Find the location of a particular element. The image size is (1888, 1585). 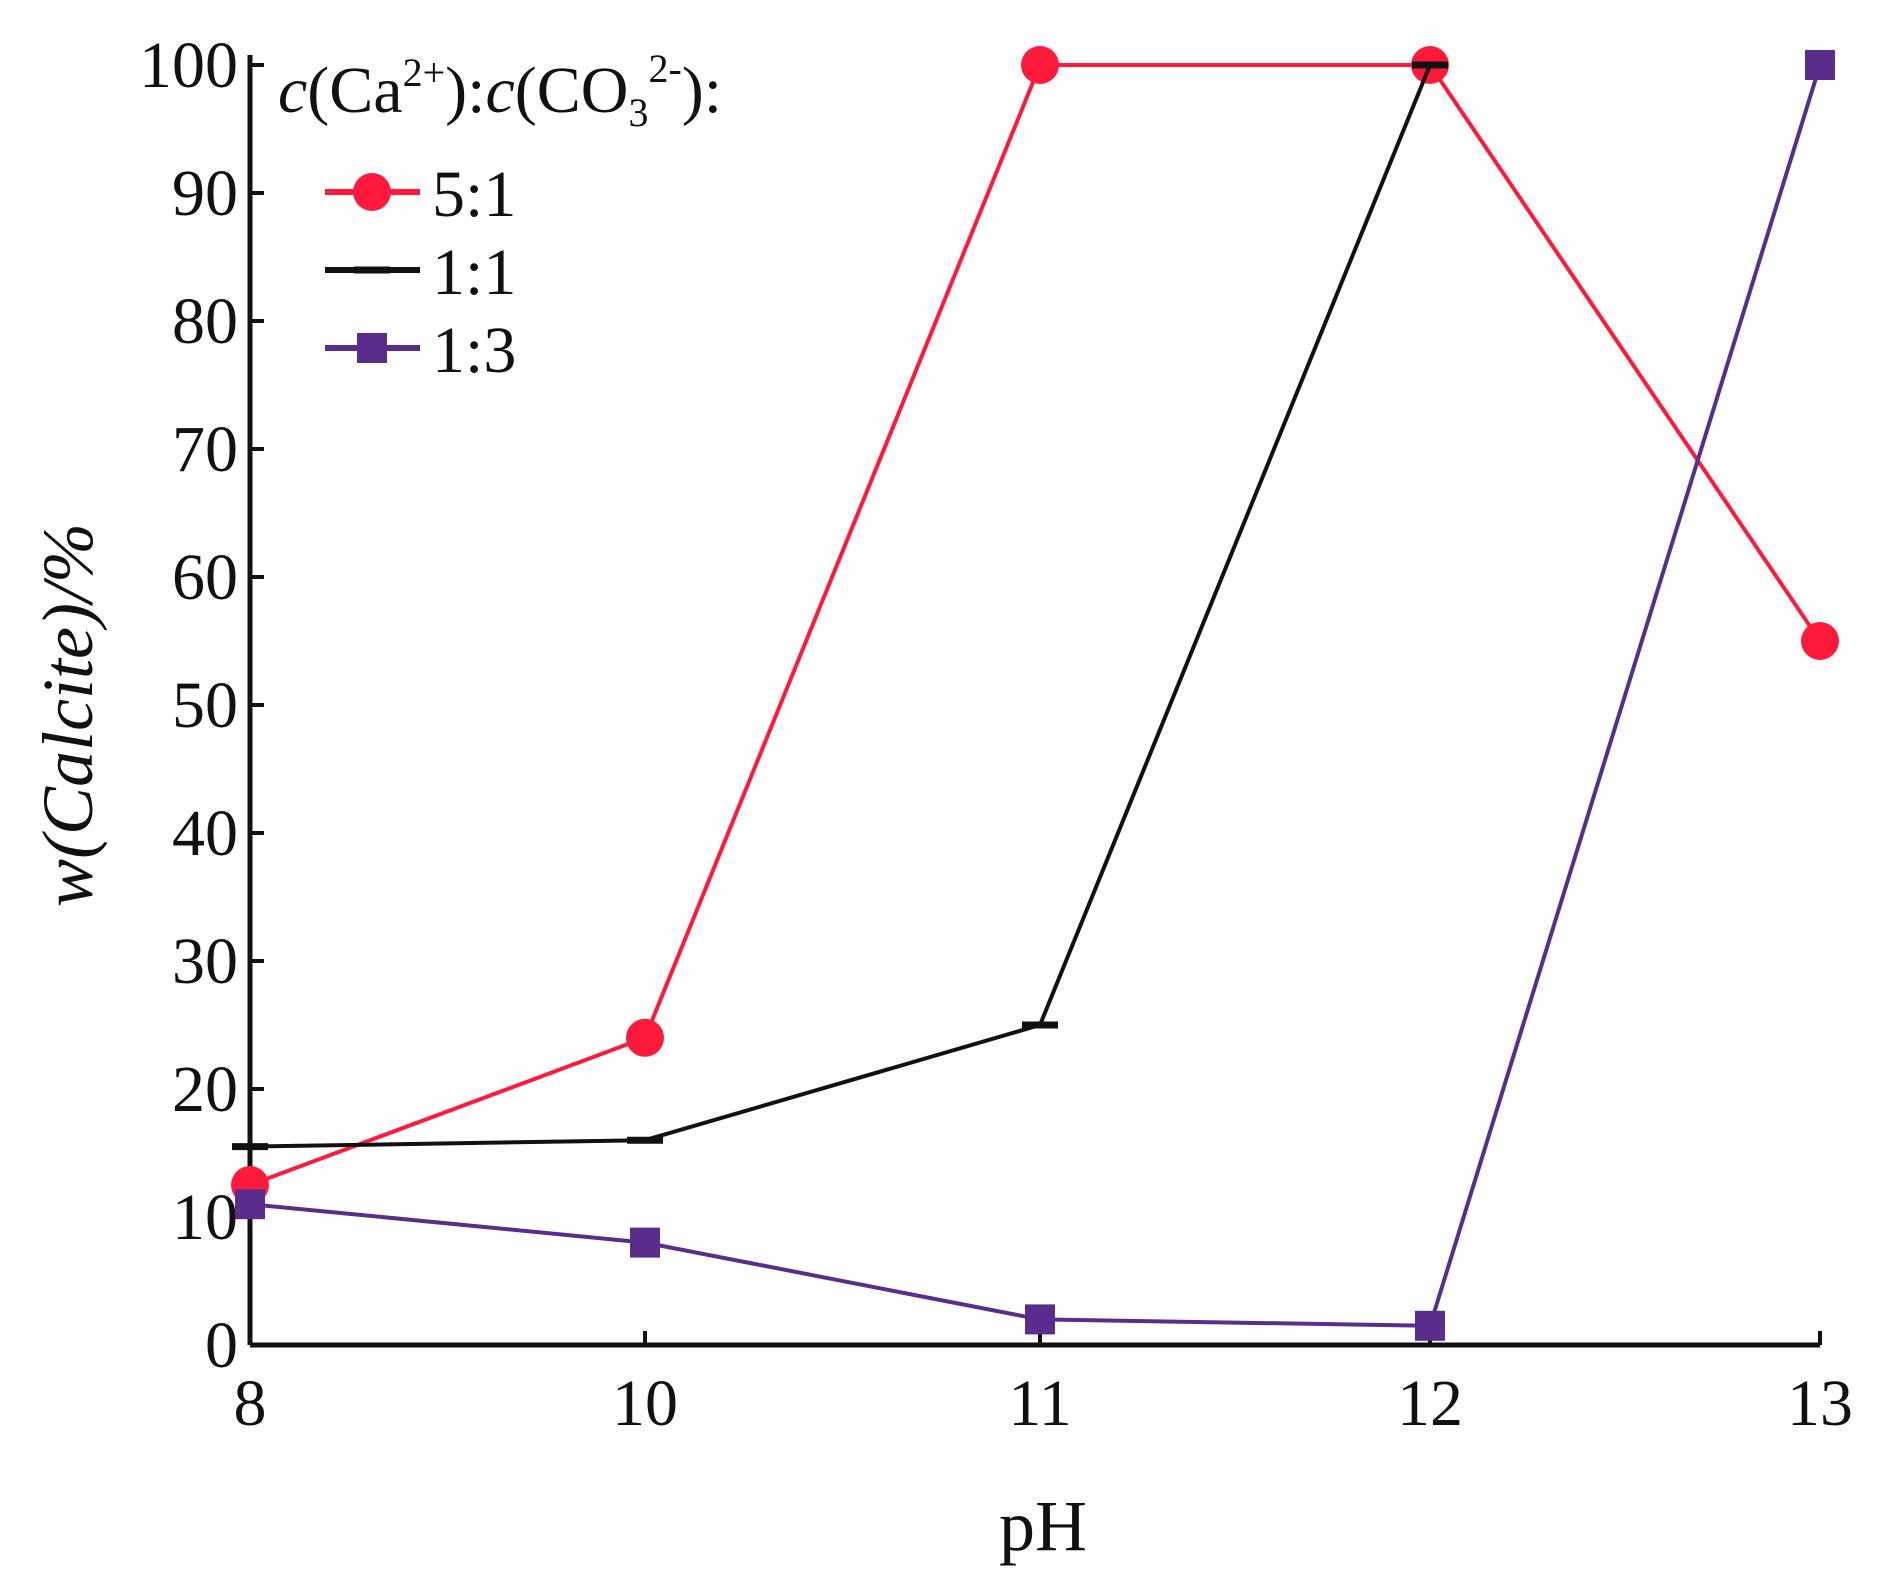

legend-title-ion2: (CO is located at coordinates (572, 90).